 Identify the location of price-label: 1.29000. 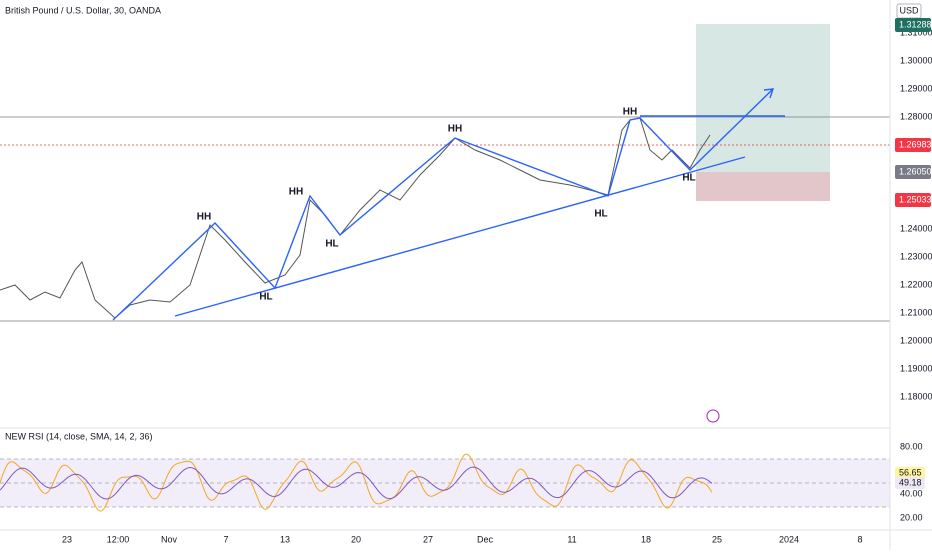
(916, 88).